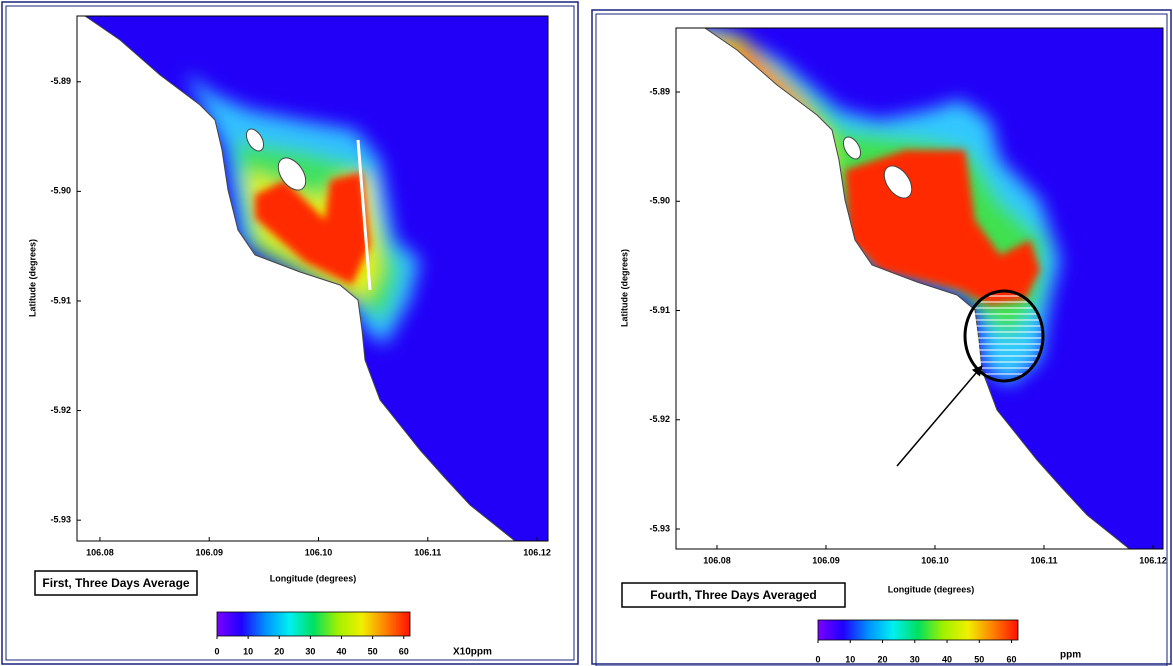 The width and height of the screenshot is (1173, 666). I want to click on colorbar-unit: ppm, so click(1070, 655).